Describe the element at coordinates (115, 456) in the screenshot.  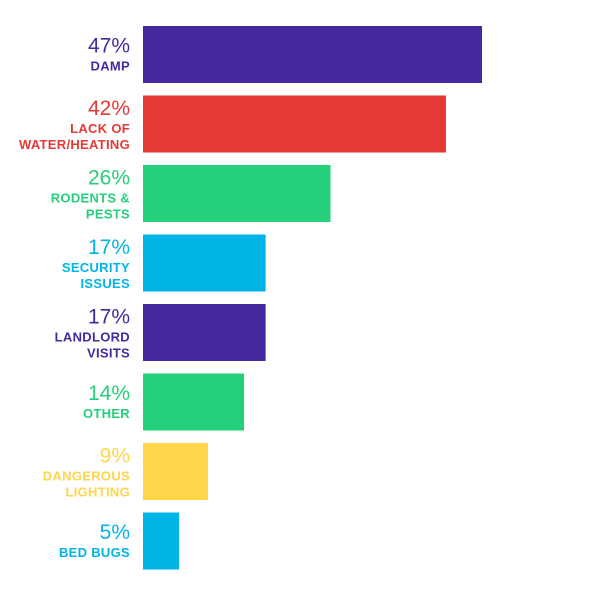
I see `value-label-6: 9%` at that location.